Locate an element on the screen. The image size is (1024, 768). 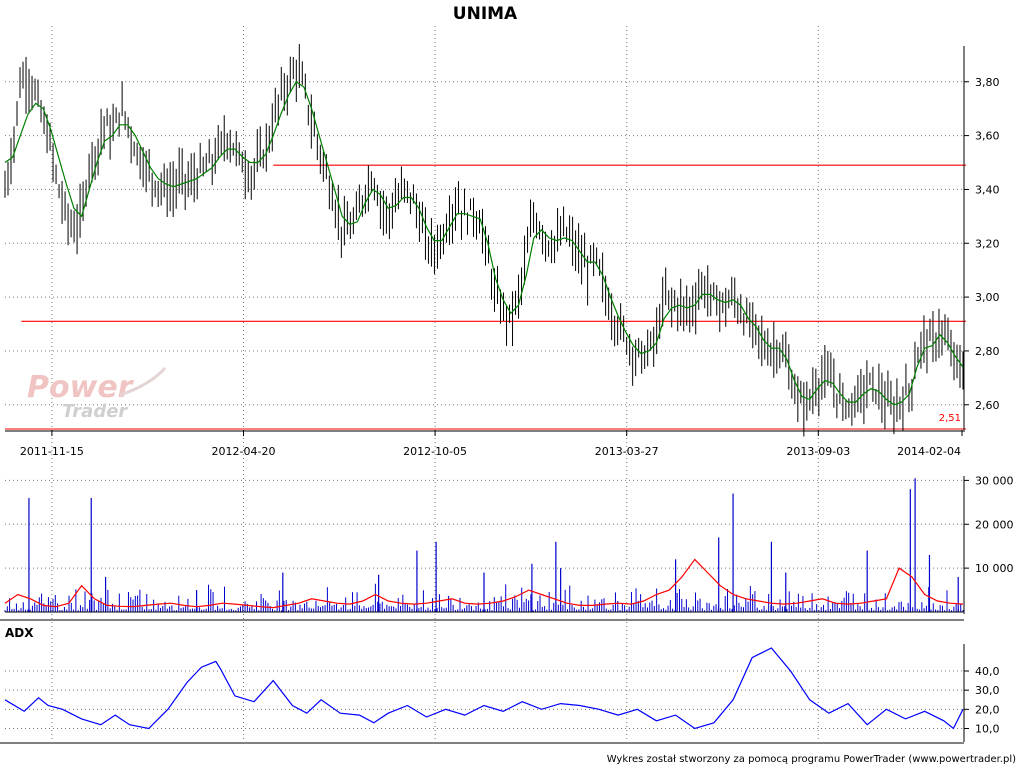
adx-tick-label: 30,0 is located at coordinates (987, 690).